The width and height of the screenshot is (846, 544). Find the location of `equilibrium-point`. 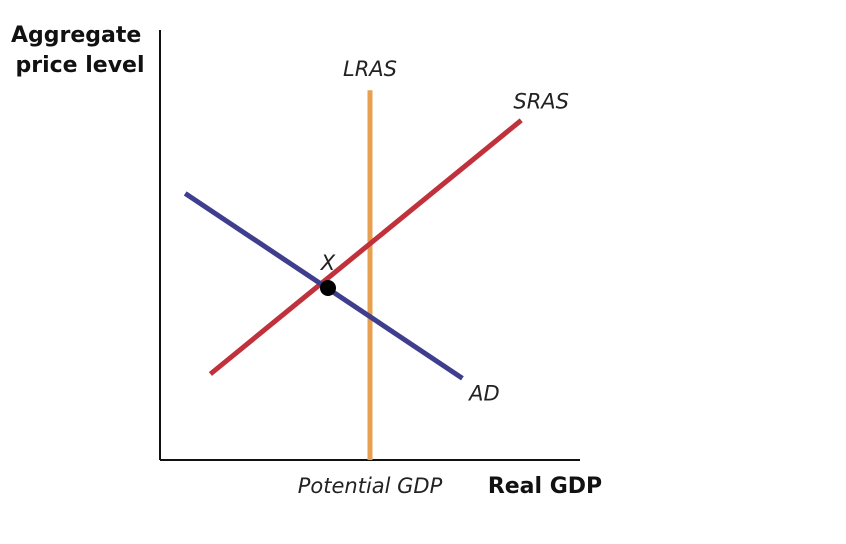

equilibrium-point is located at coordinates (328, 288).